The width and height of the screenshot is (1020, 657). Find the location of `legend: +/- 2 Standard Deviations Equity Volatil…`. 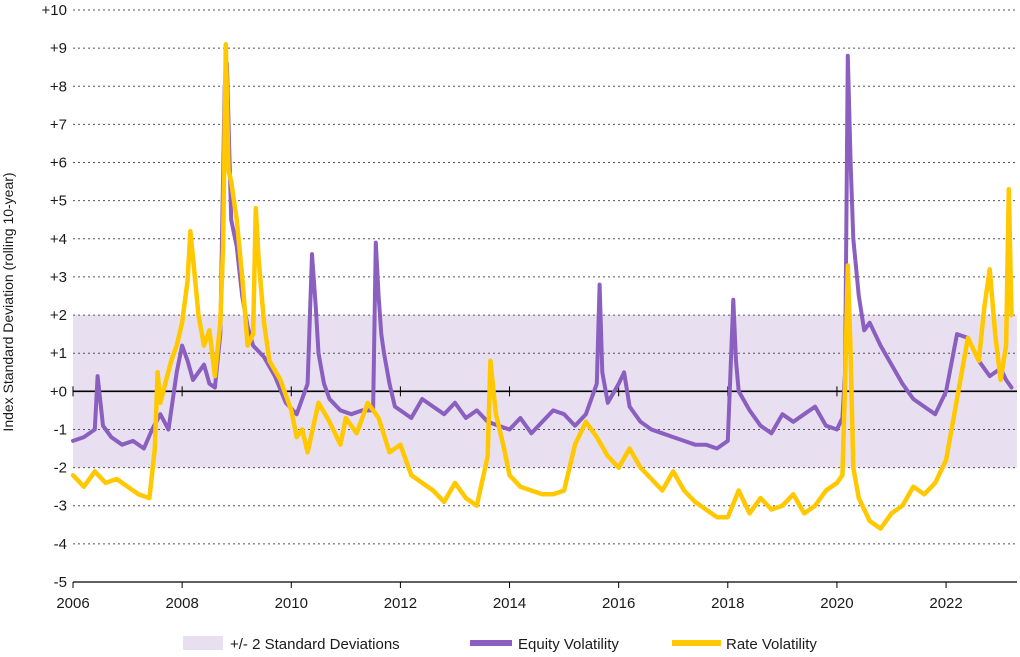

legend: +/- 2 Standard Deviations Equity Volatil… is located at coordinates (500, 644).